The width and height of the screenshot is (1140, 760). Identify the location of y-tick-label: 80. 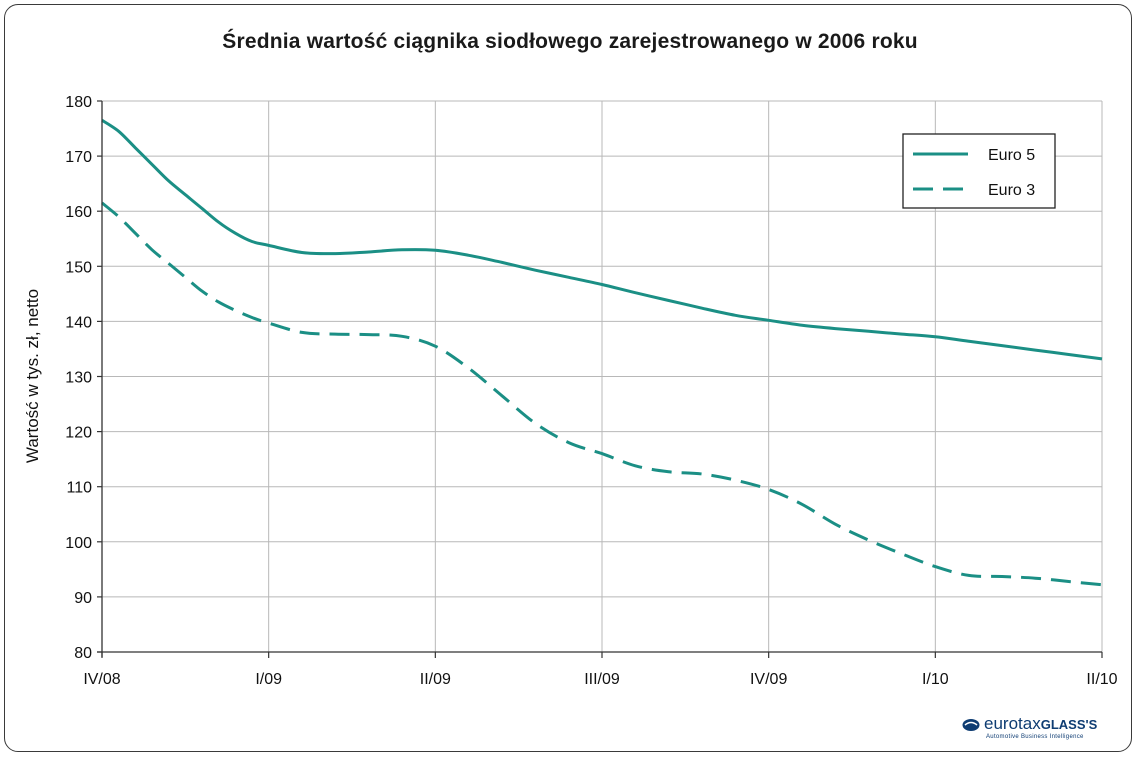
(83, 653).